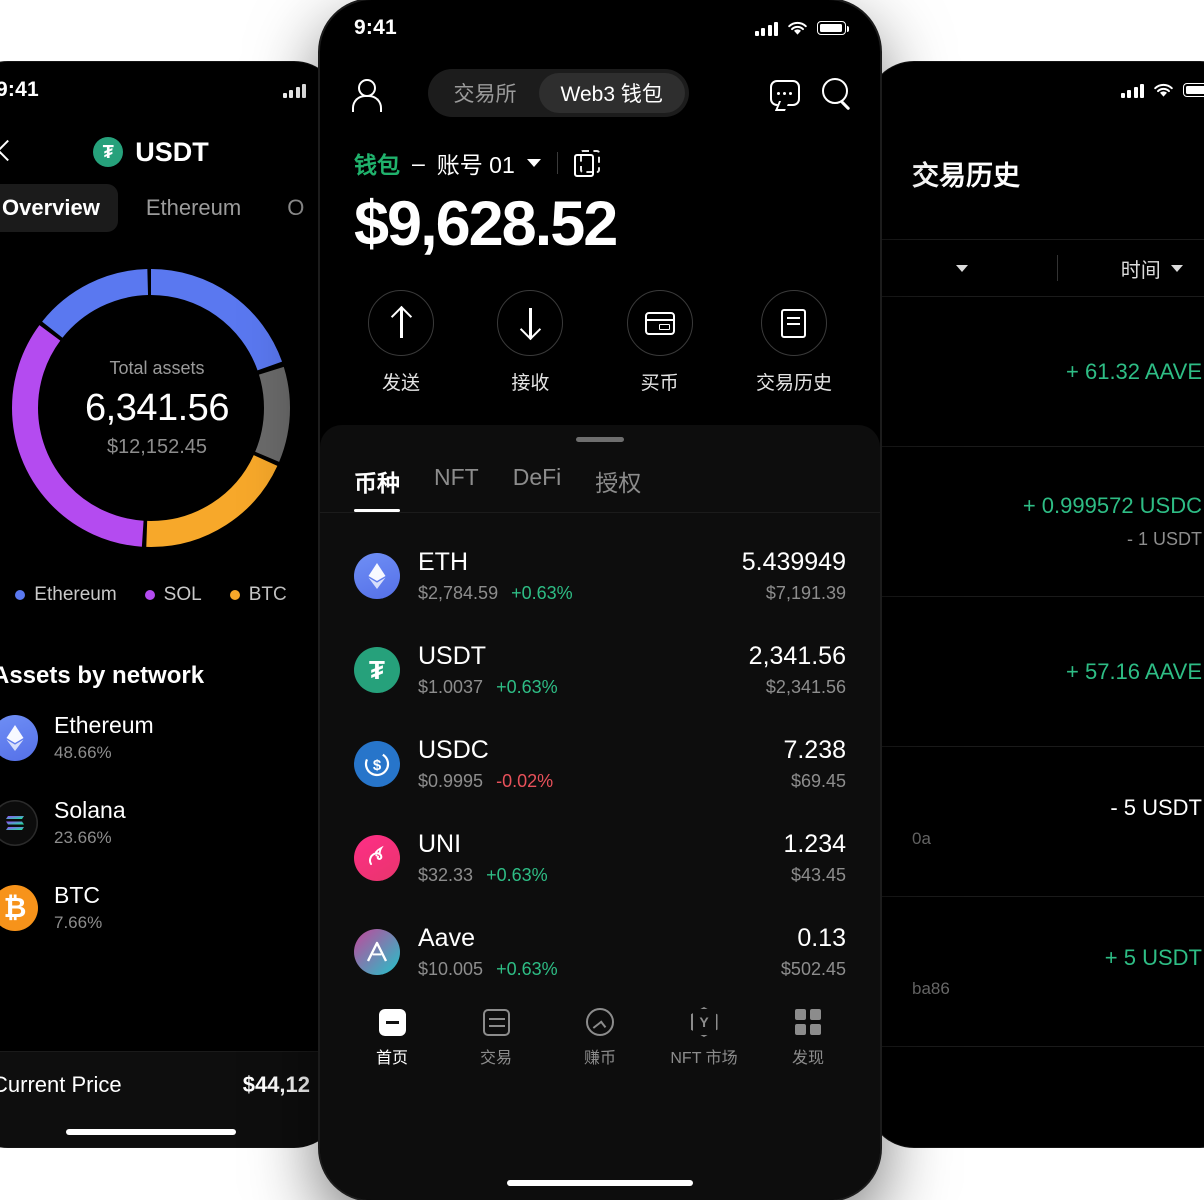  Describe the element at coordinates (496, 1037) in the screenshot. I see `tab-trade: 交易` at that location.